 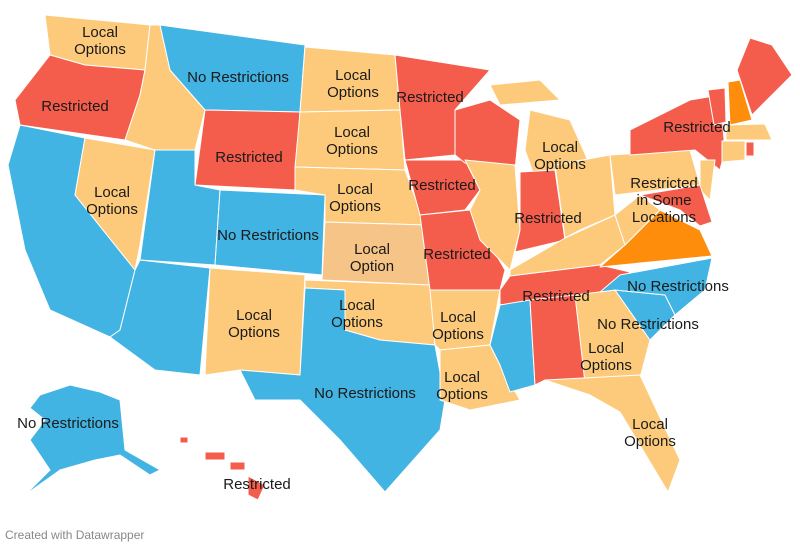 What do you see at coordinates (664, 217) in the screenshot?
I see `region-label: Locations` at bounding box center [664, 217].